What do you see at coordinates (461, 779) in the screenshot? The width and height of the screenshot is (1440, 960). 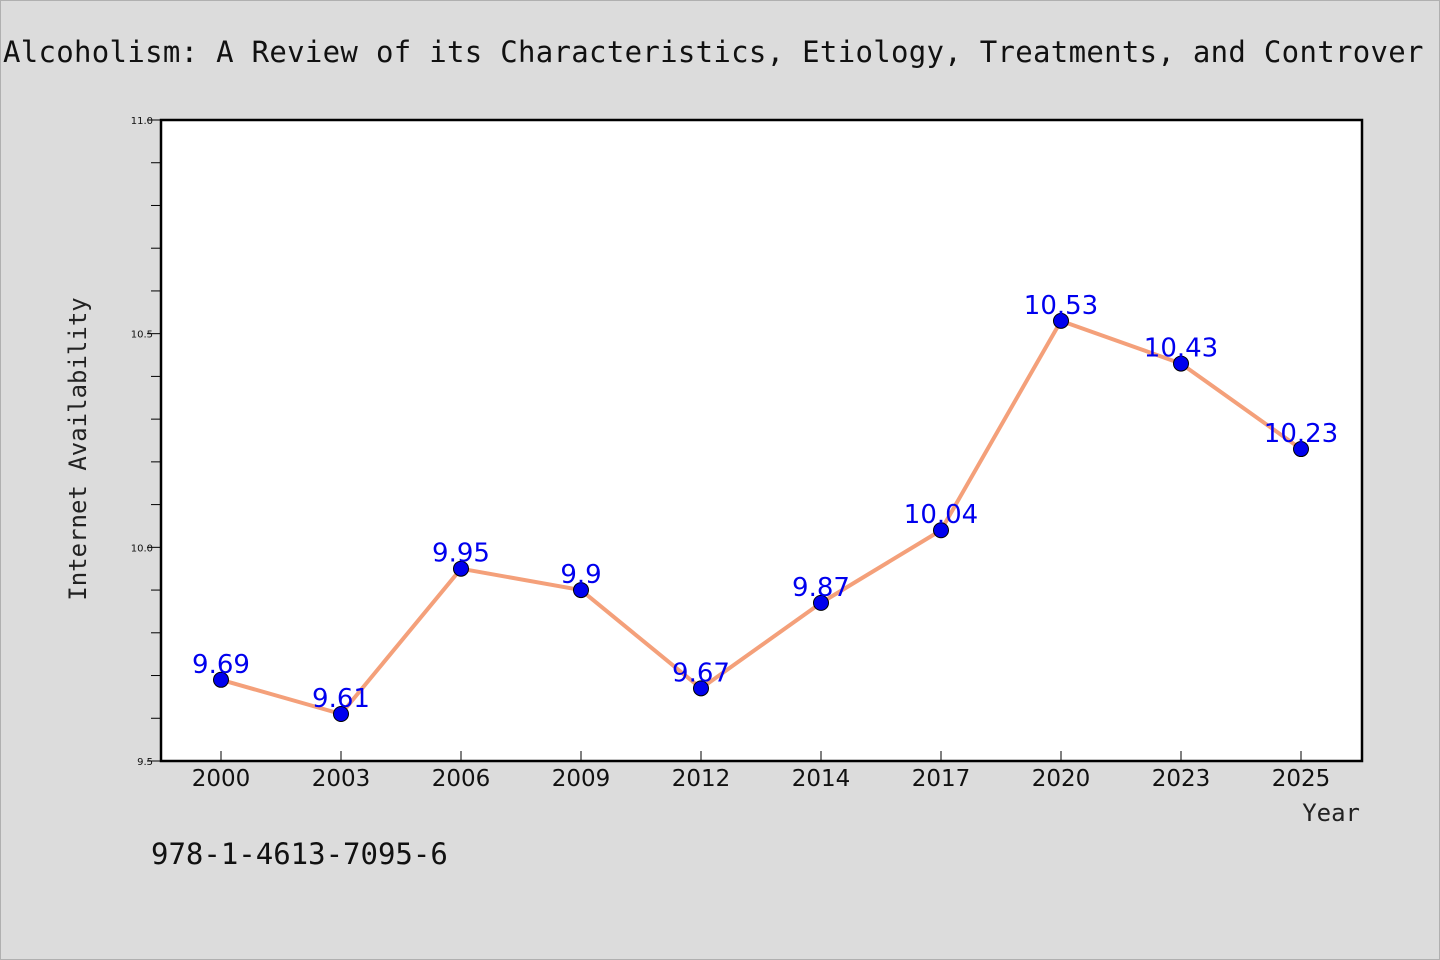 I see `x-tick-label: 2006` at bounding box center [461, 779].